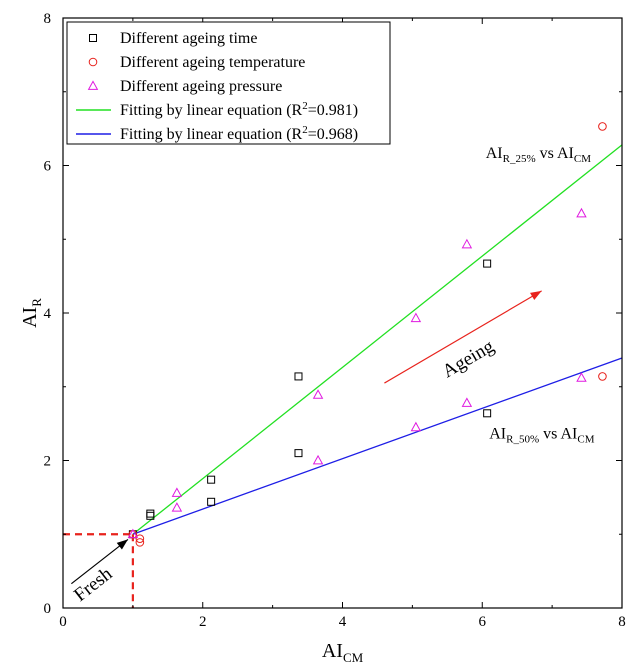 The image size is (630, 663). What do you see at coordinates (343, 651) in the screenshot?
I see `x-axis-label: AICM` at bounding box center [343, 651].